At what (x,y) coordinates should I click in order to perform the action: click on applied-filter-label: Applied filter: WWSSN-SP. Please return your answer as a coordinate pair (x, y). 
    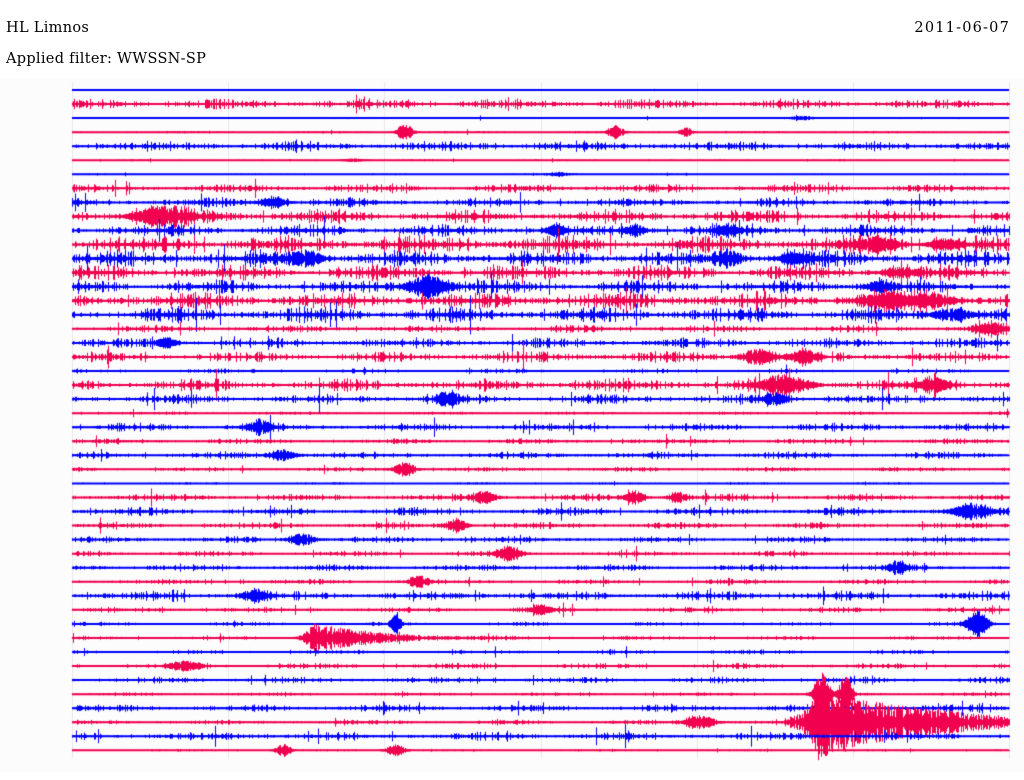
    Looking at the image, I should click on (106, 59).